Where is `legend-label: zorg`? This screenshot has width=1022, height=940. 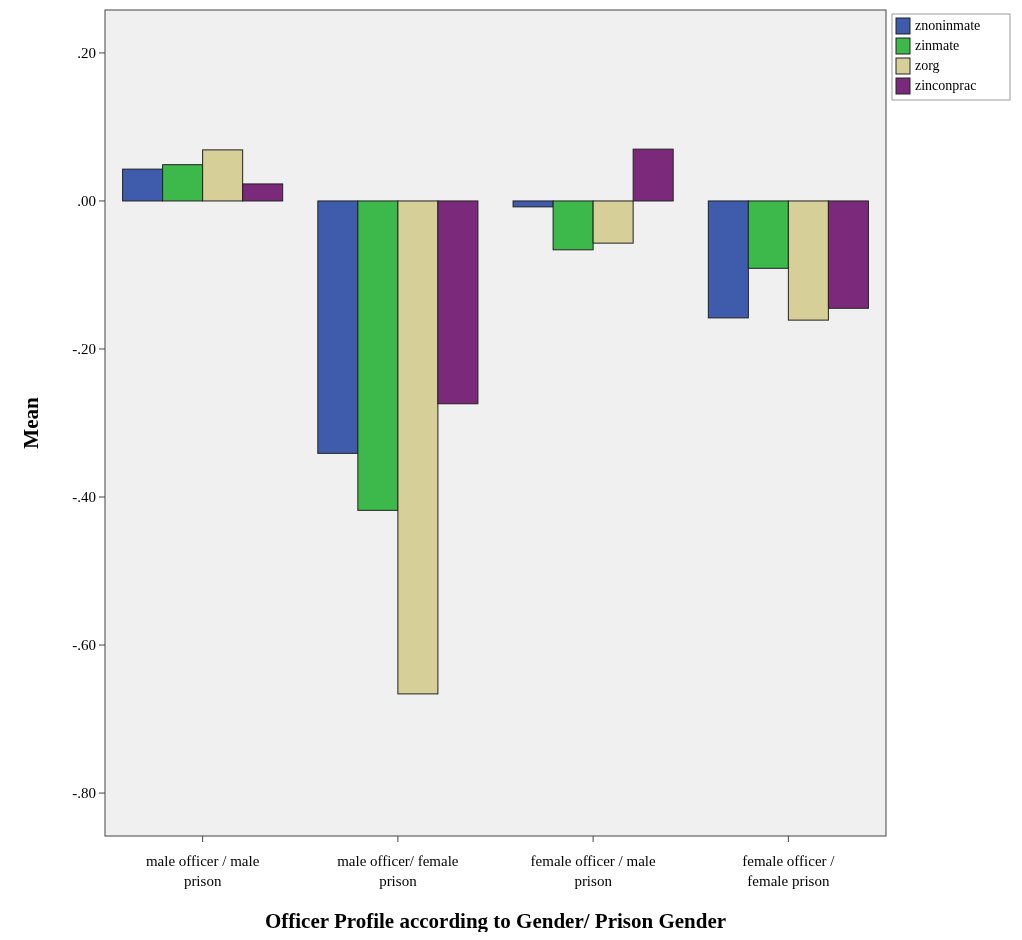
legend-label: zorg is located at coordinates (927, 65).